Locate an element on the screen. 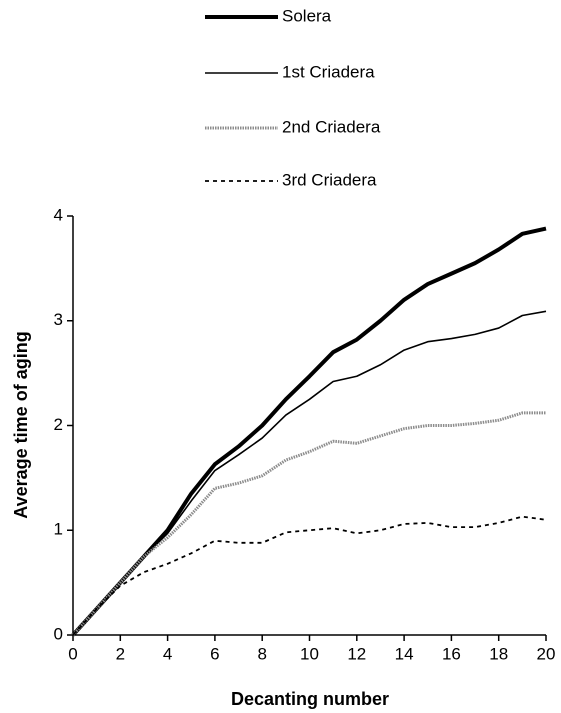 The height and width of the screenshot is (713, 561). x-tick-label: 2 is located at coordinates (120, 653).